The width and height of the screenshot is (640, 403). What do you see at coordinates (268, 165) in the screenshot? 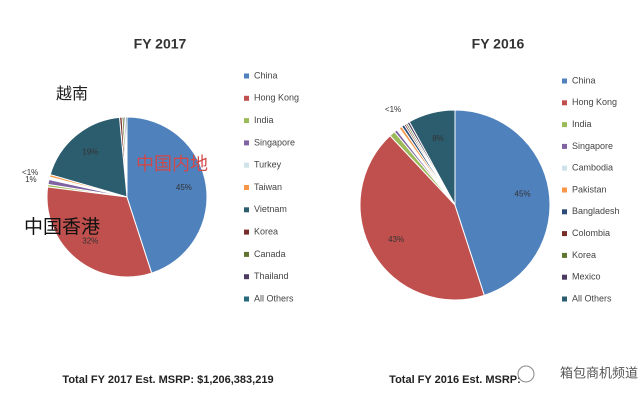
I see `legend-label: Turkey` at bounding box center [268, 165].